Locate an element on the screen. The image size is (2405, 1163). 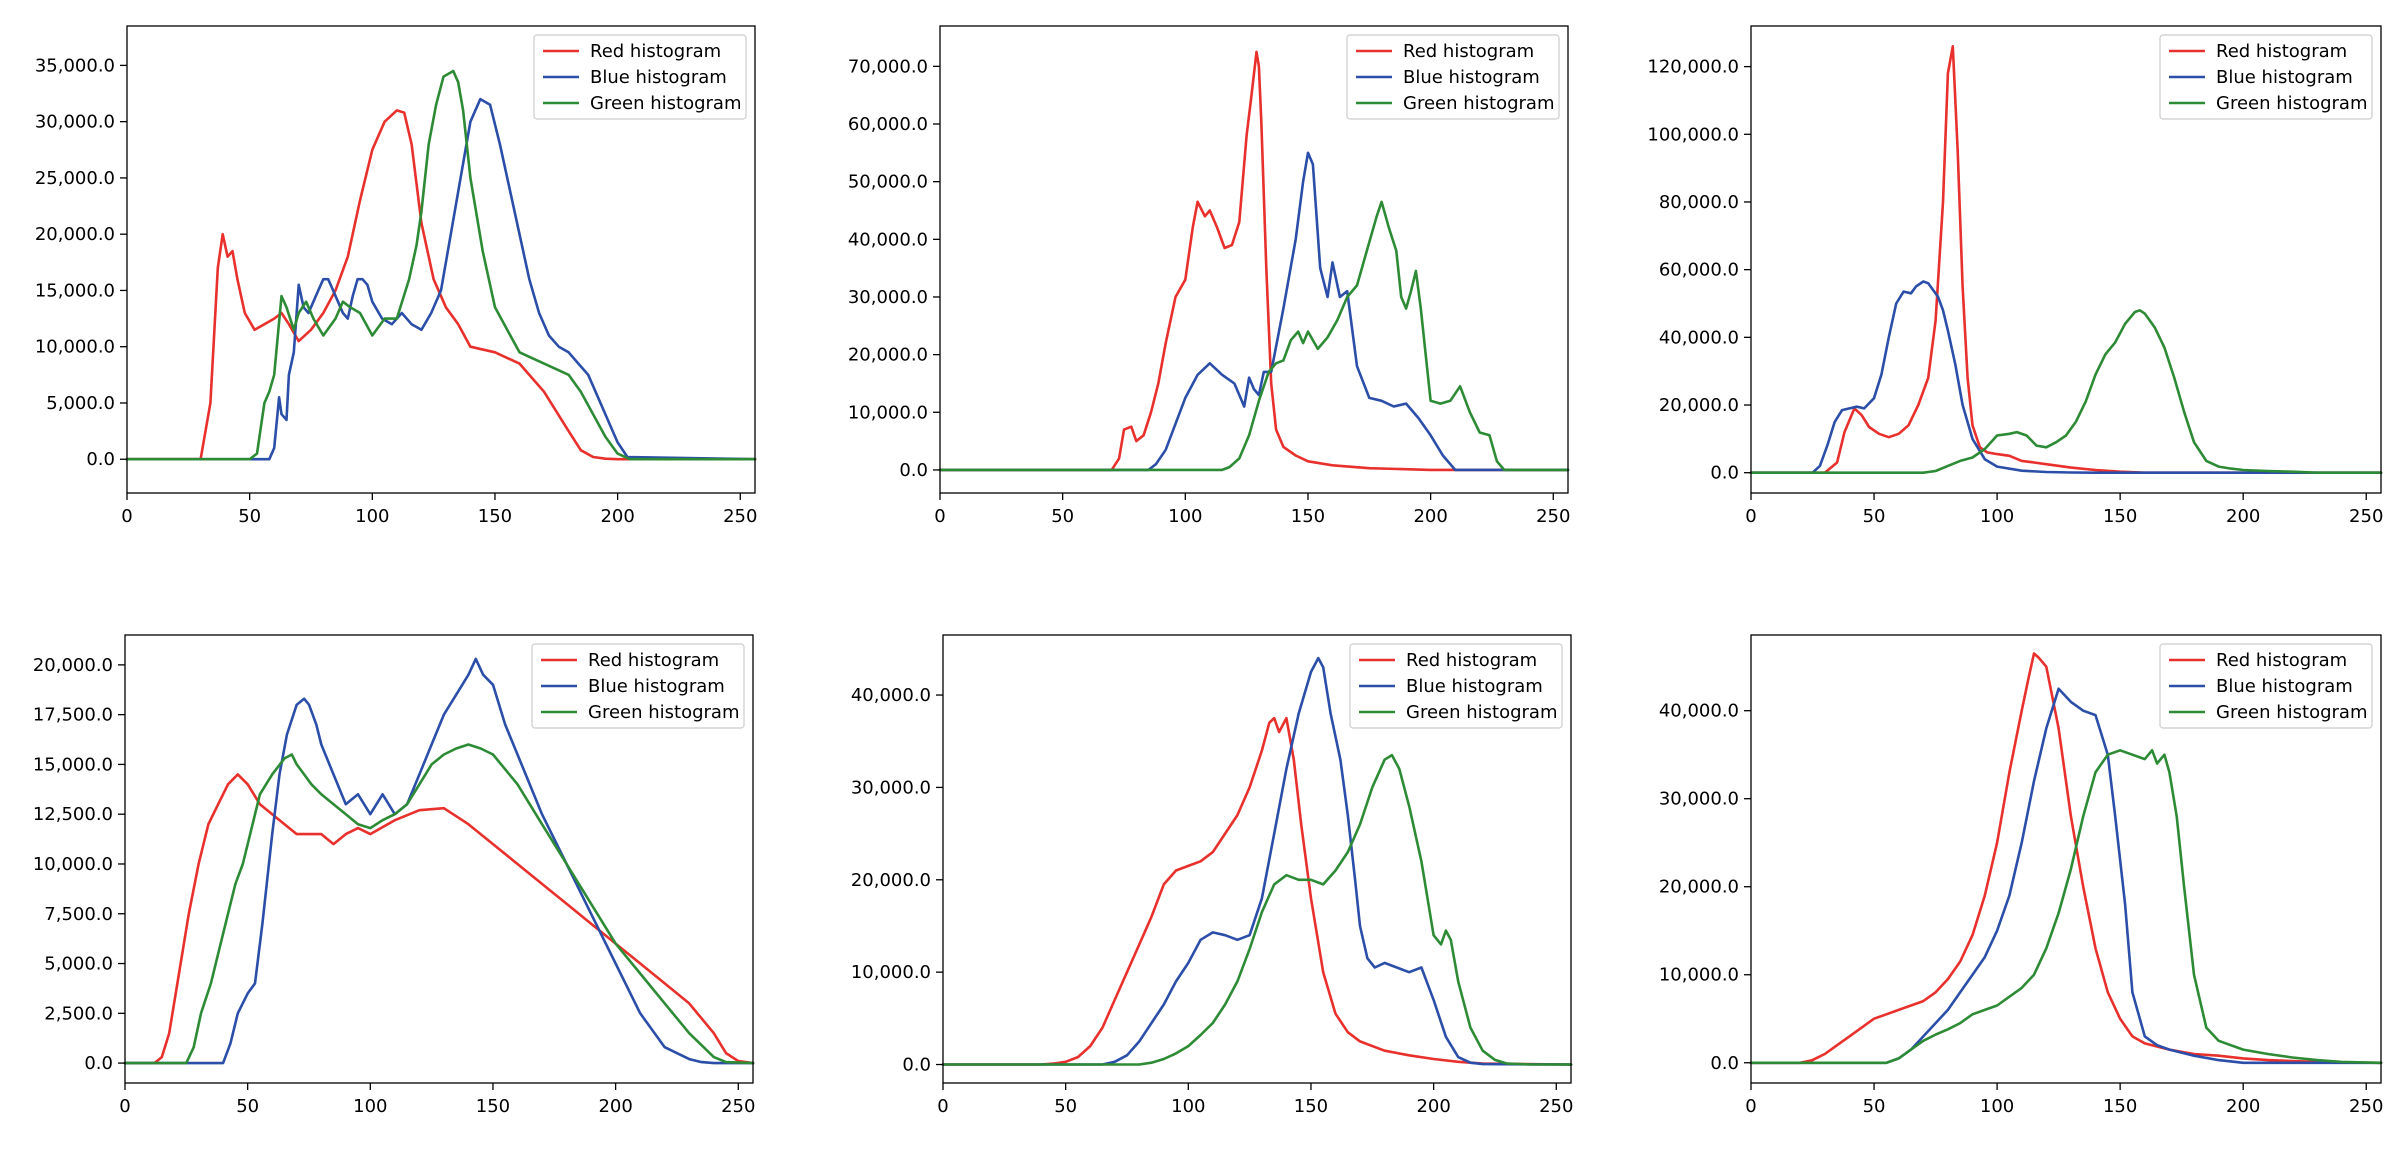
y-tick-label: 120,000.0 is located at coordinates (1693, 67).